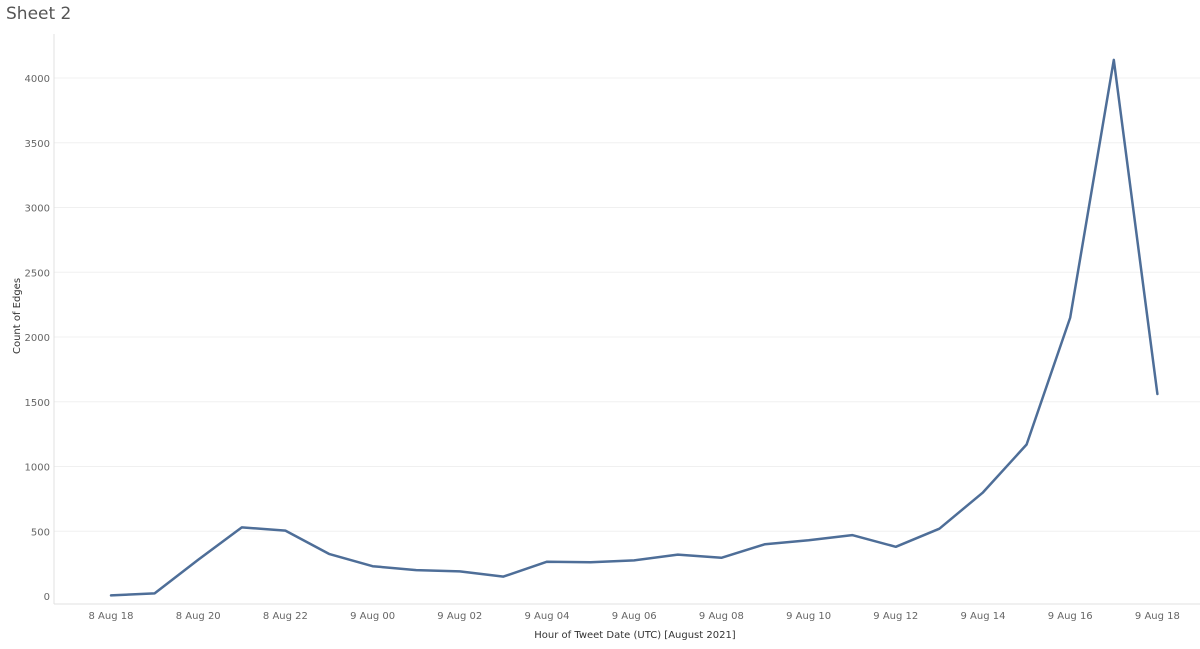  Describe the element at coordinates (547, 616) in the screenshot. I see `x-tick-label: 9 Aug 04` at that location.